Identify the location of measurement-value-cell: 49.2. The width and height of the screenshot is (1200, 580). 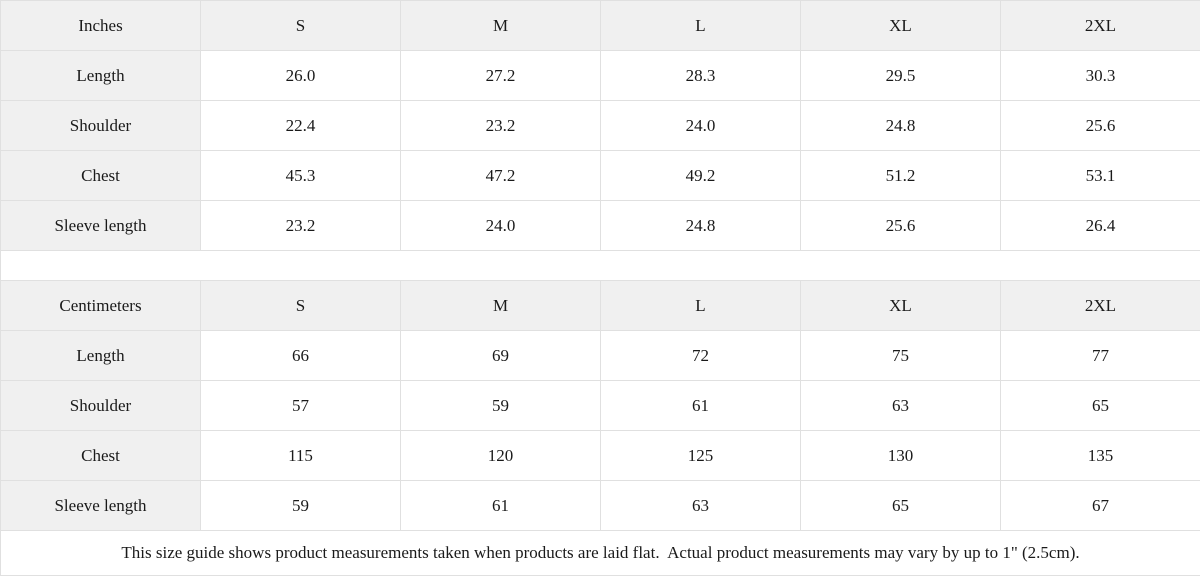
(700, 175).